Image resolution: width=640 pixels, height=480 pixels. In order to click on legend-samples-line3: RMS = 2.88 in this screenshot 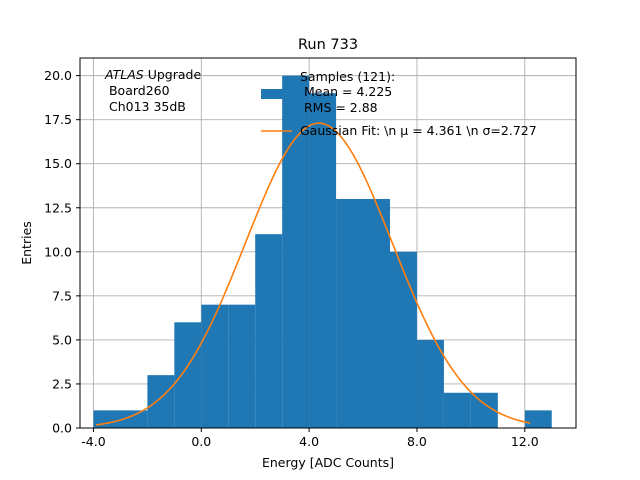, I will do `click(339, 107)`.